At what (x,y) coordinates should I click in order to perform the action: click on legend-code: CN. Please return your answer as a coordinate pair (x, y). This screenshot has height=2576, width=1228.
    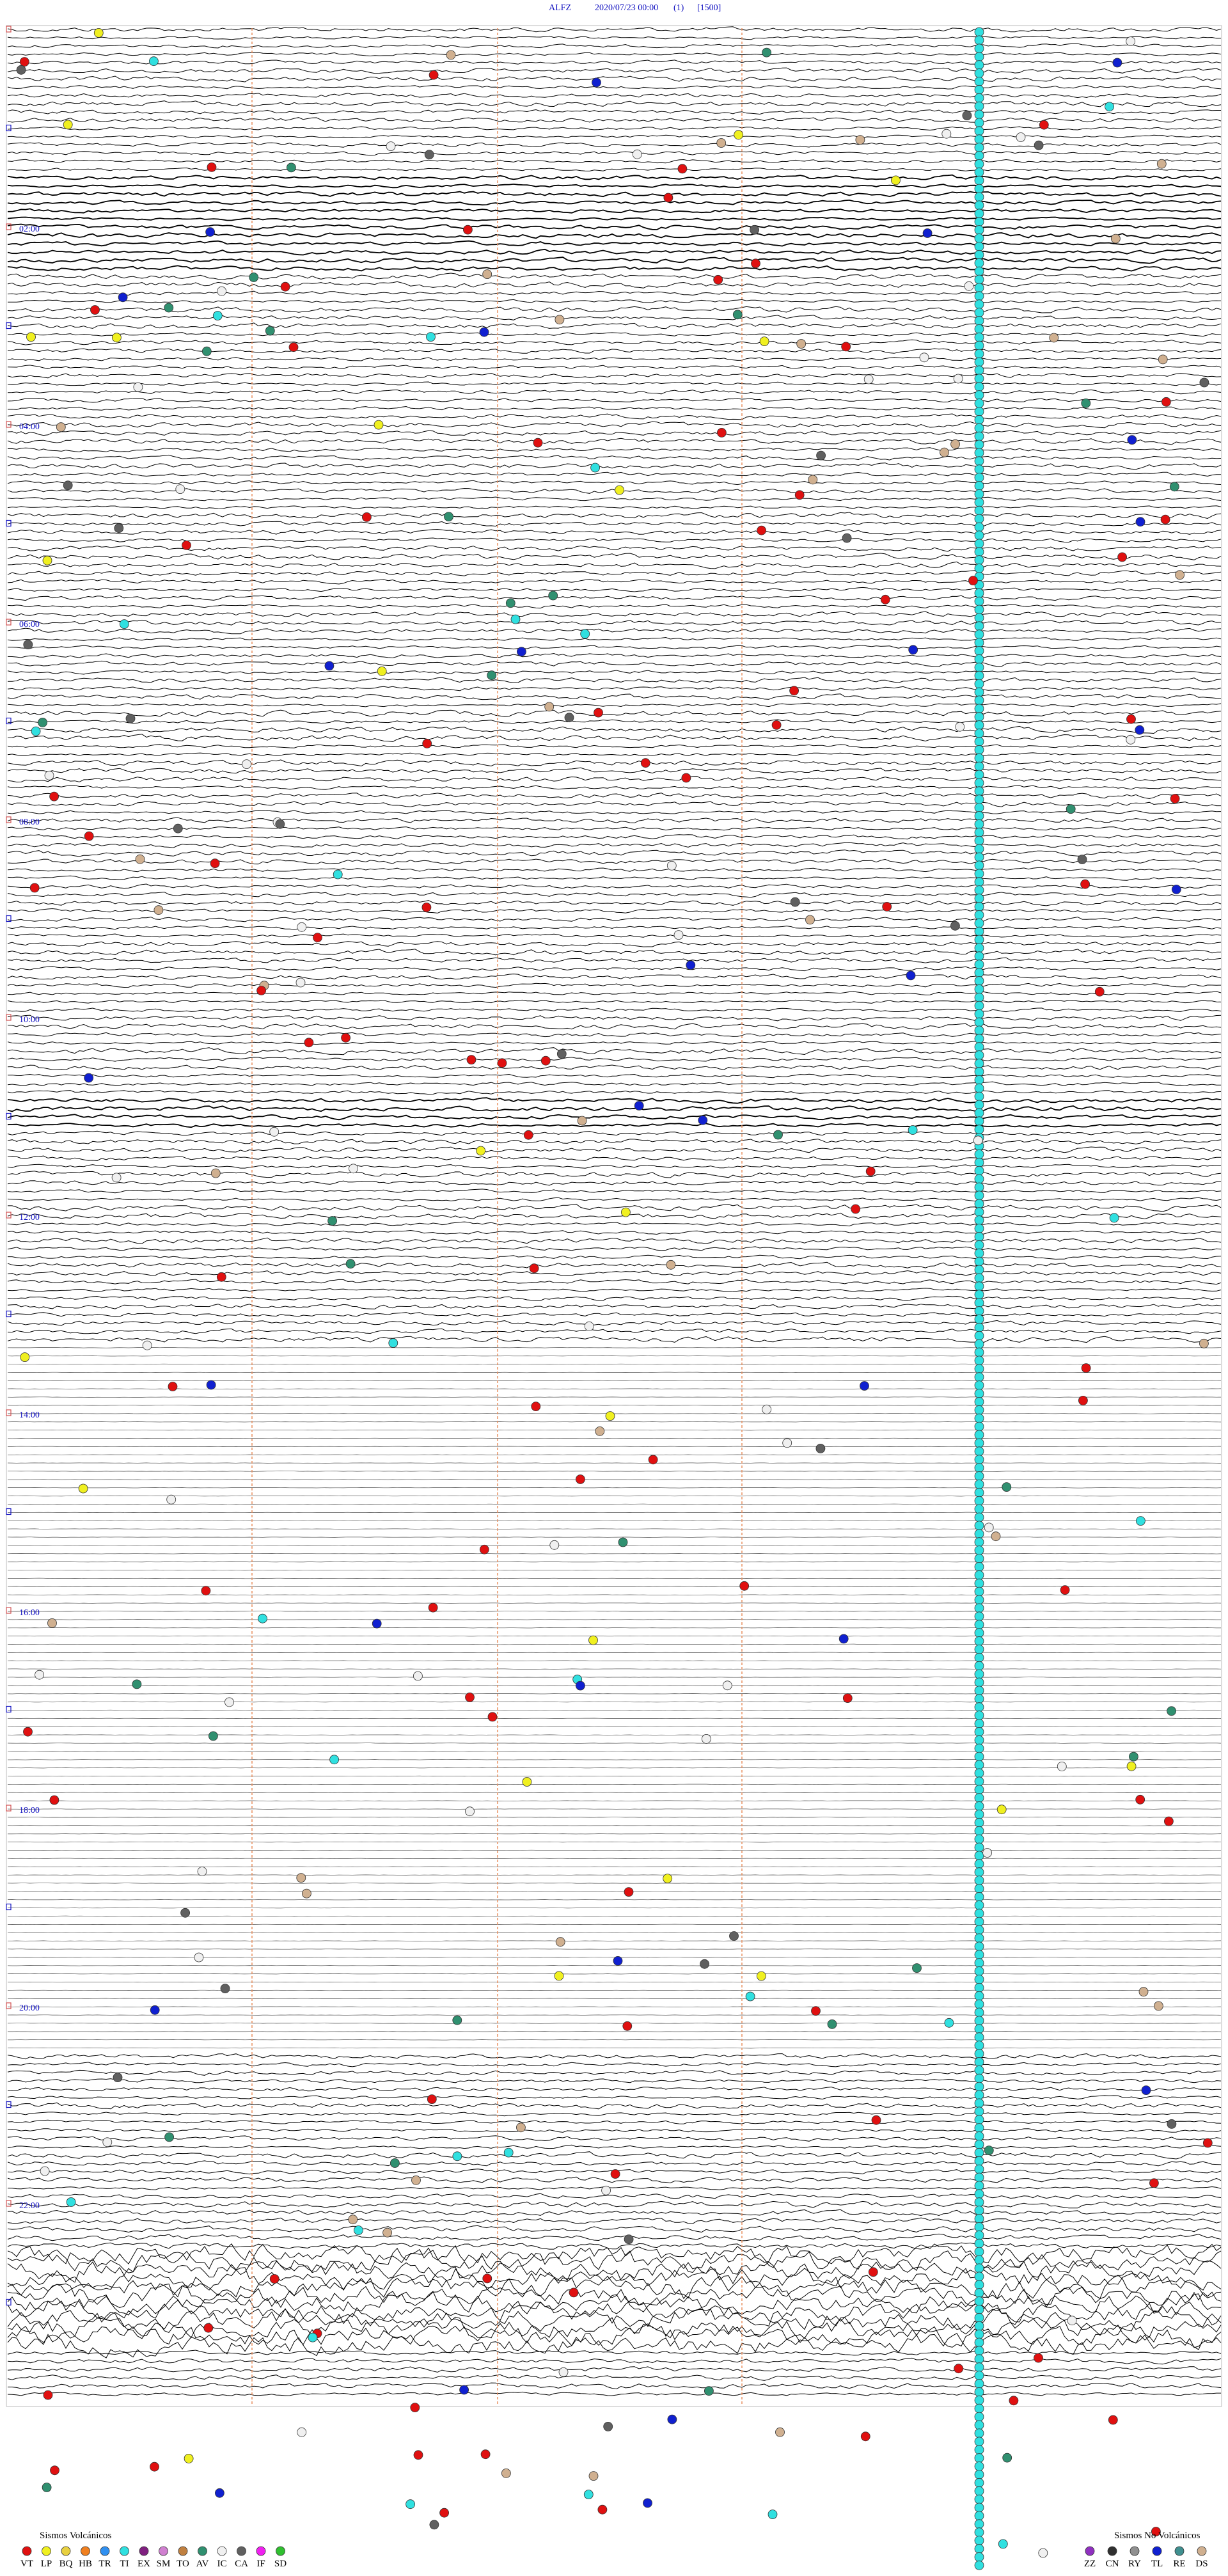
    Looking at the image, I should click on (1112, 2564).